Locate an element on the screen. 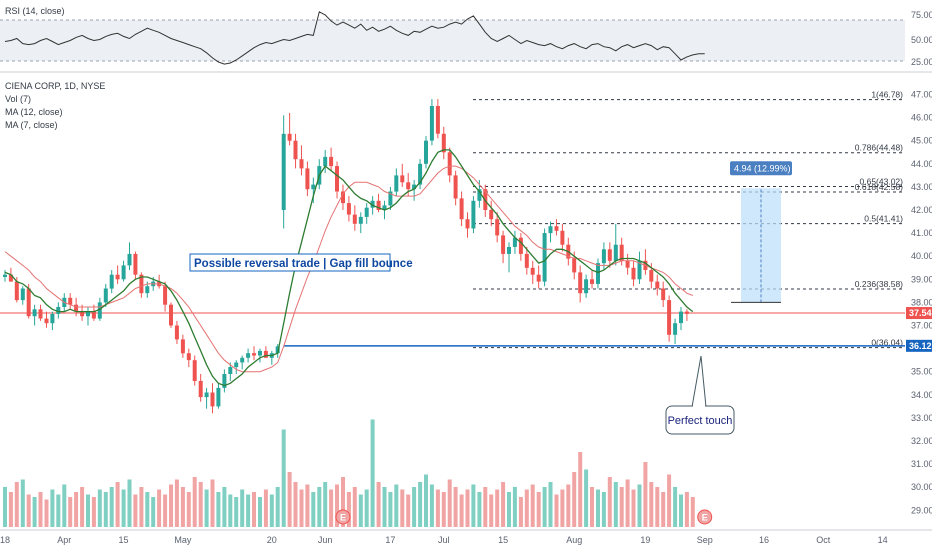  gap-price-badge-text: 36.12 is located at coordinates (920, 346).